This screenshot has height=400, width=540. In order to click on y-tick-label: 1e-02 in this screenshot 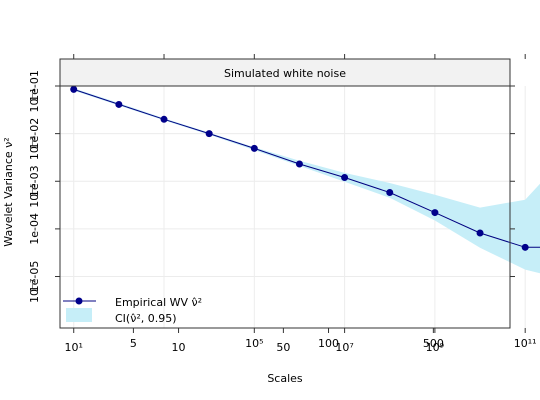, I will do `click(34, 134)`.